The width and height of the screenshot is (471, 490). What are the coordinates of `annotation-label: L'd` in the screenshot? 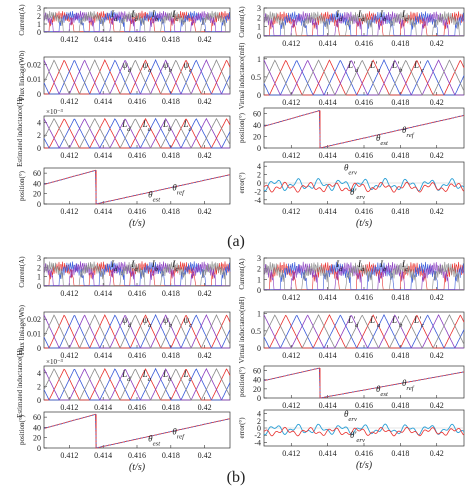 It's located at (353, 322).